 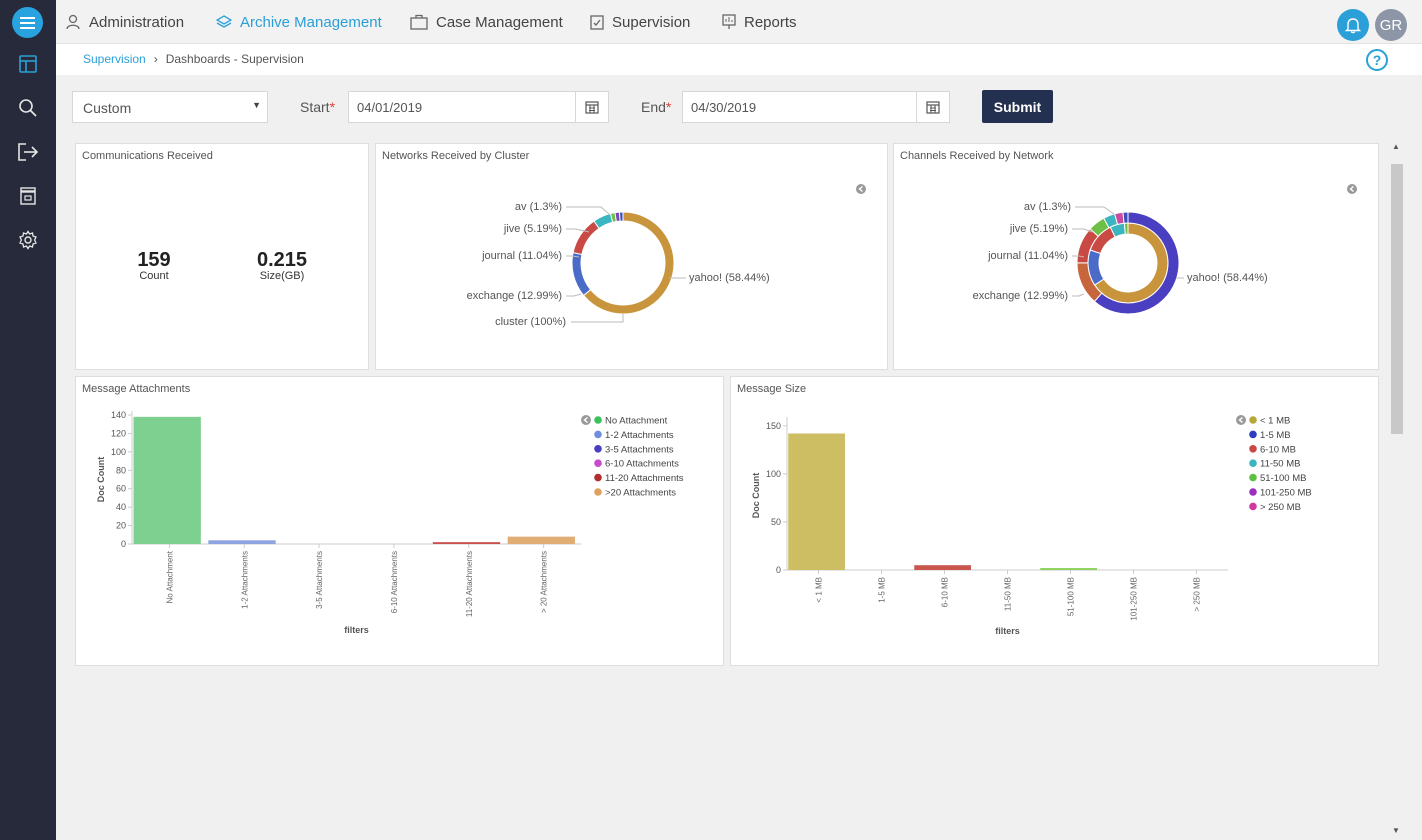 I want to click on settings-gear-icon, so click(x=28, y=240).